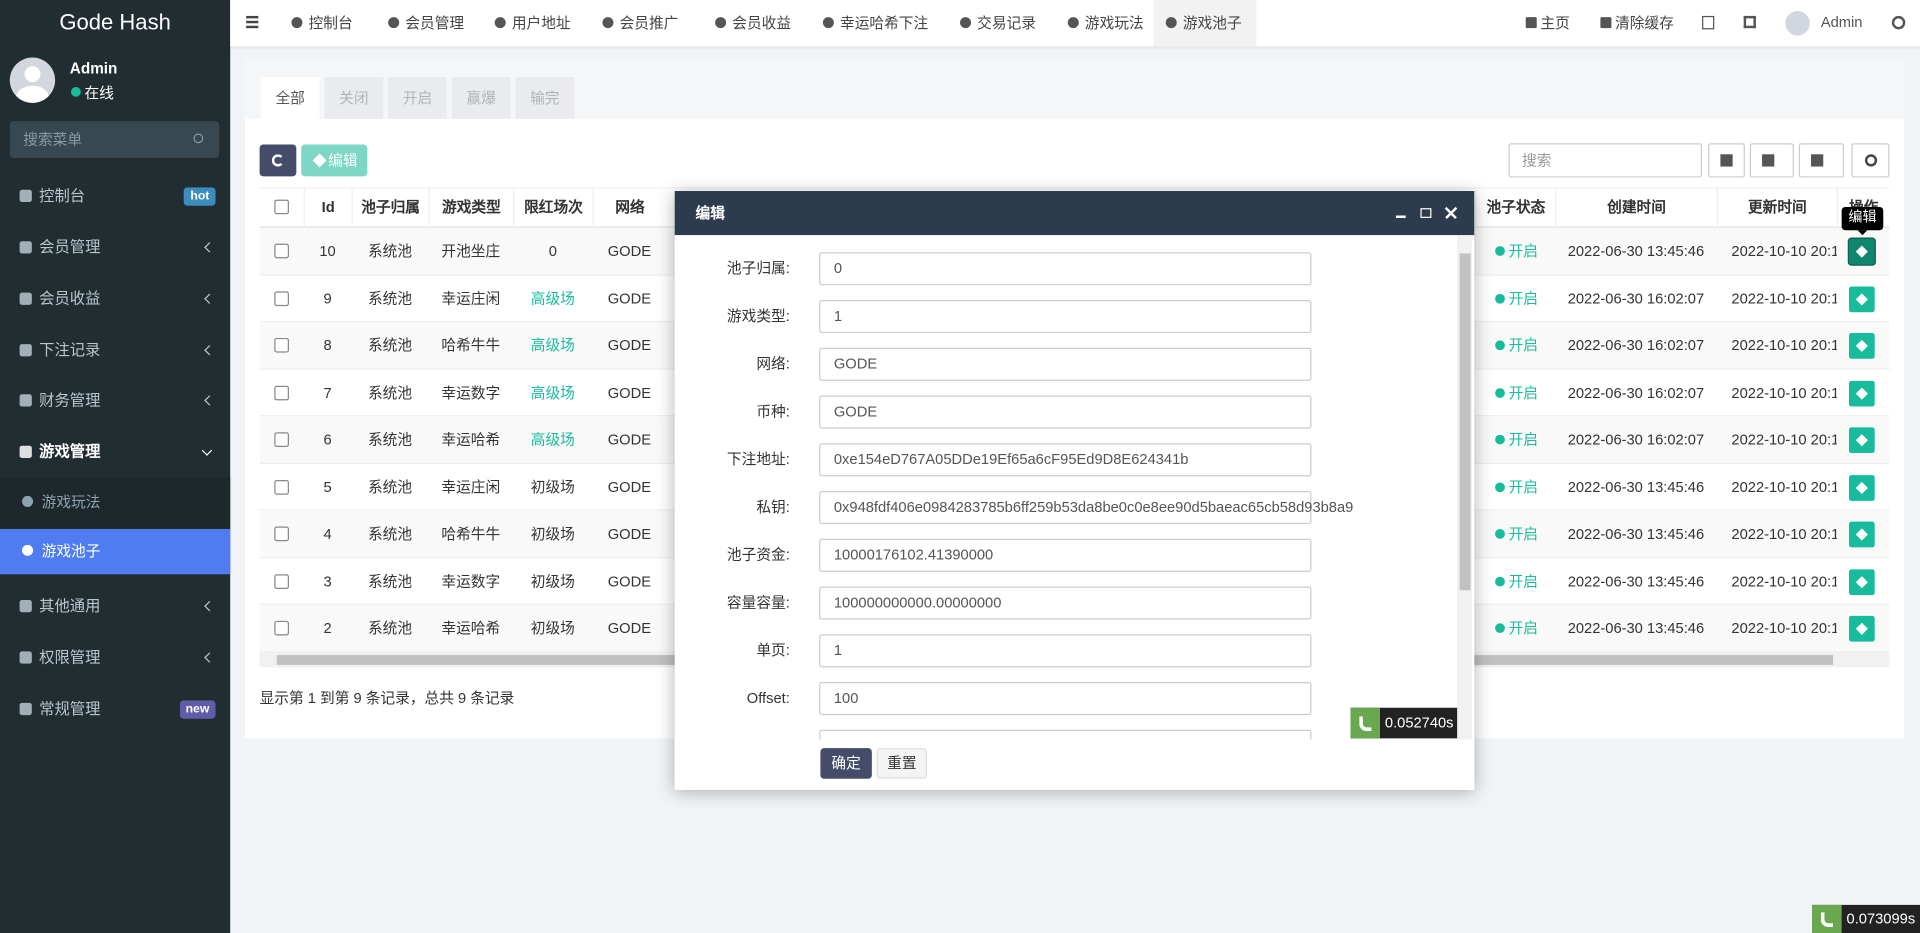 The width and height of the screenshot is (1920, 933). Describe the element at coordinates (327, 628) in the screenshot. I see `table-cell: 2` at that location.